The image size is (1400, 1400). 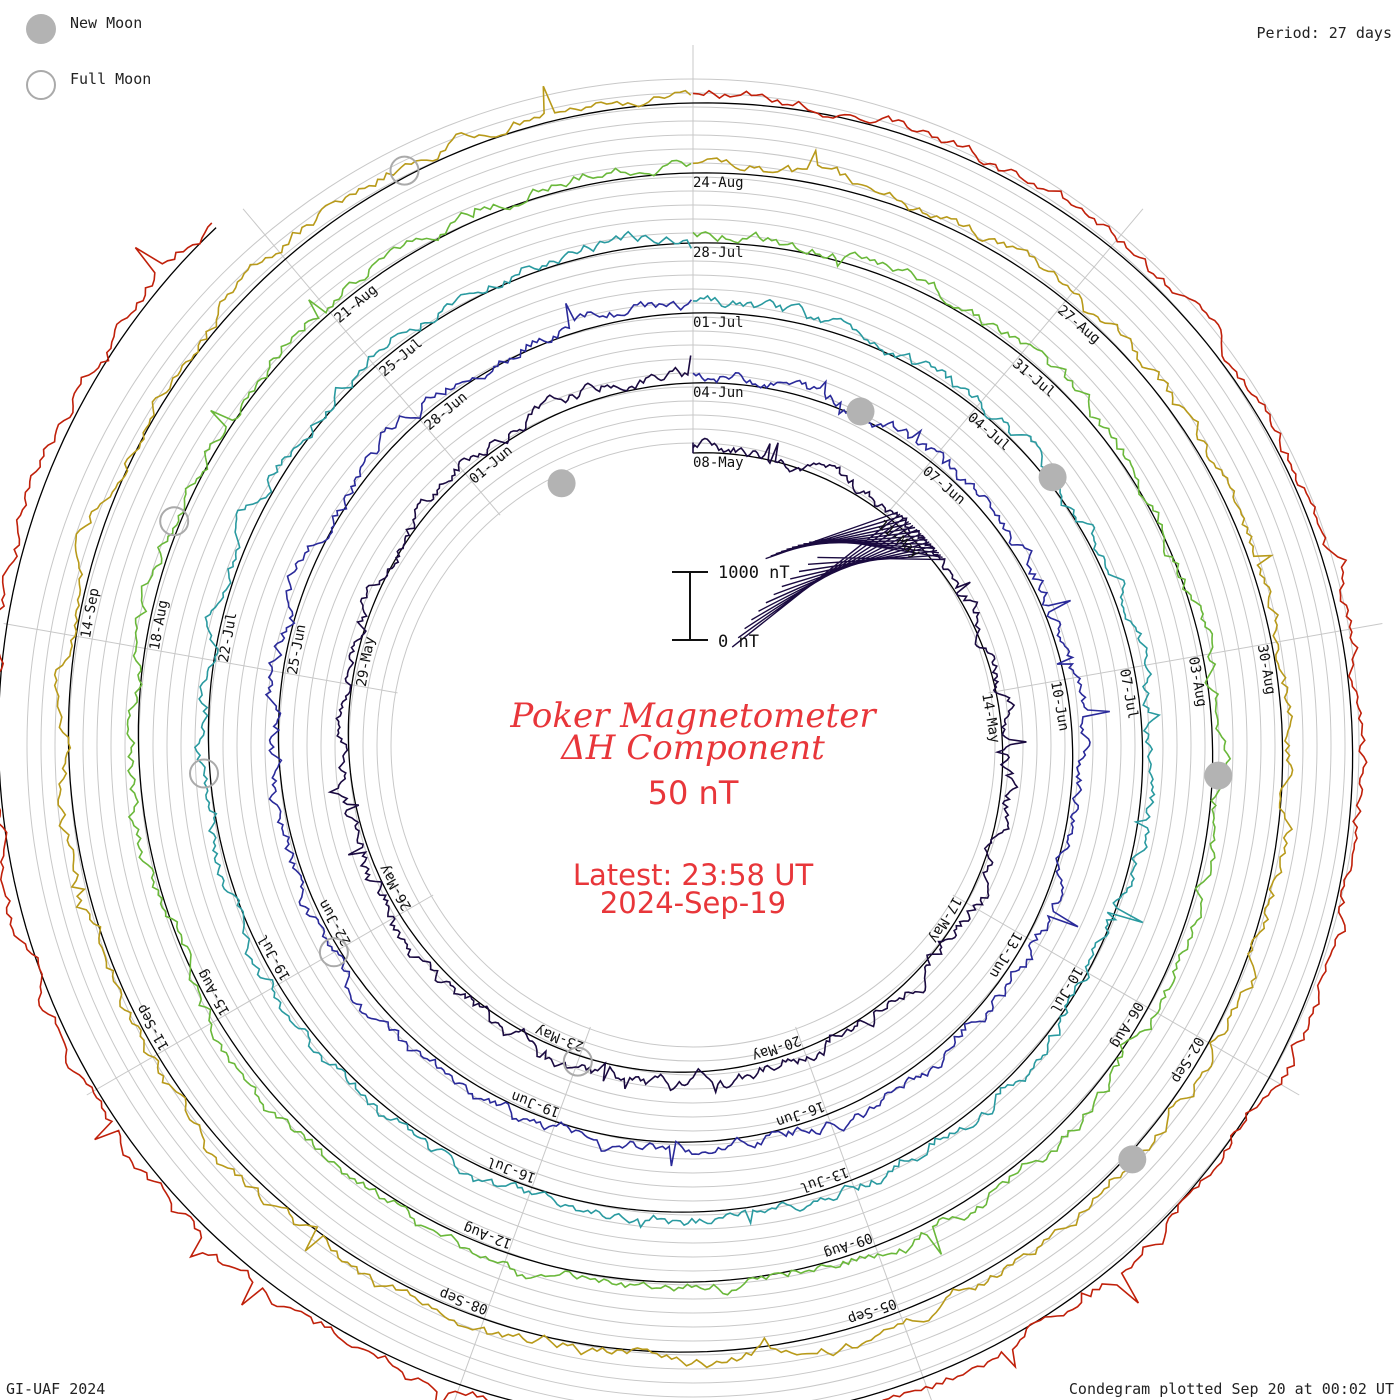 I want to click on scale-bar-top-label: 1000 nT, so click(x=754, y=573).